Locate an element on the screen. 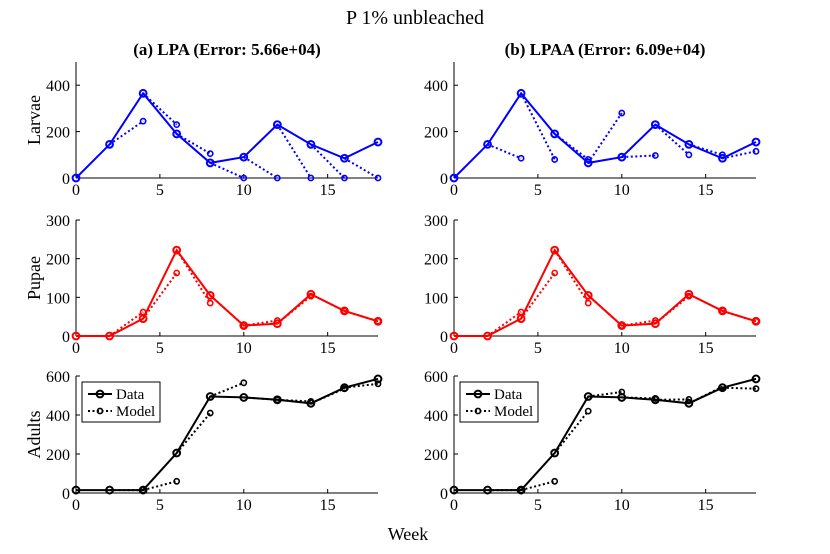 Image resolution: width=830 pixels, height=554 pixels. panel-title: (a) LPA (Error: 5.66e+04) is located at coordinates (227, 49).